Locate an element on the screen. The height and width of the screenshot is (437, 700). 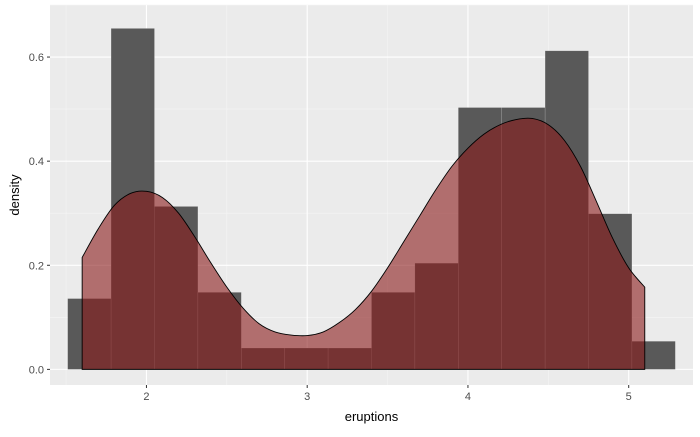
y-axis-ticks: 0.0 0.2 0.4 0.6 is located at coordinates (39, 214).